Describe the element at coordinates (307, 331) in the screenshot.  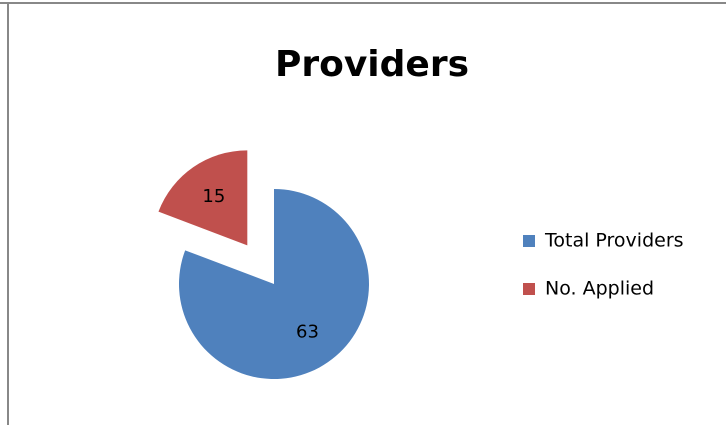
I see `data-label: 63` at that location.